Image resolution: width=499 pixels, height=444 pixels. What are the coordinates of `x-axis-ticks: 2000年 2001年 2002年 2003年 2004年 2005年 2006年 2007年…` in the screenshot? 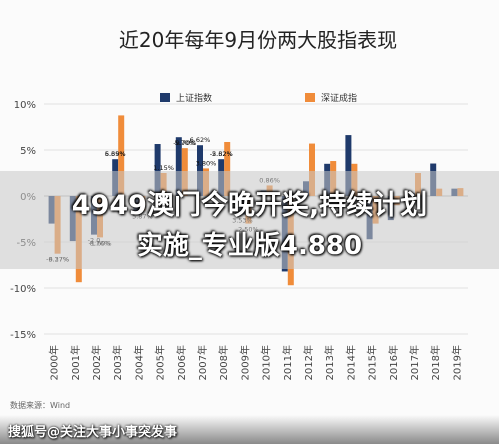 It's located at (256, 362).